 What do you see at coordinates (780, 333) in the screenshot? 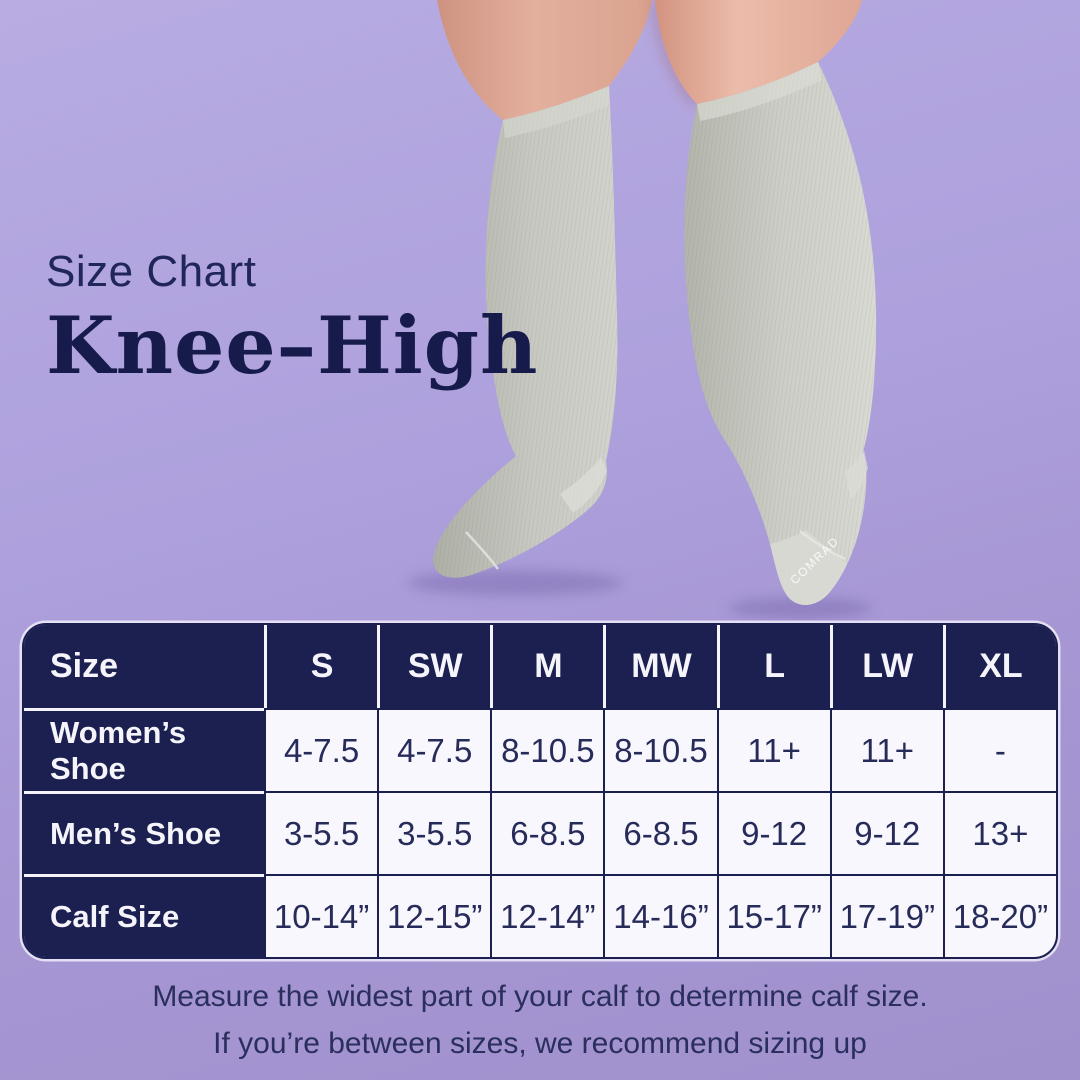
I see `front-sock-ribbing` at bounding box center [780, 333].